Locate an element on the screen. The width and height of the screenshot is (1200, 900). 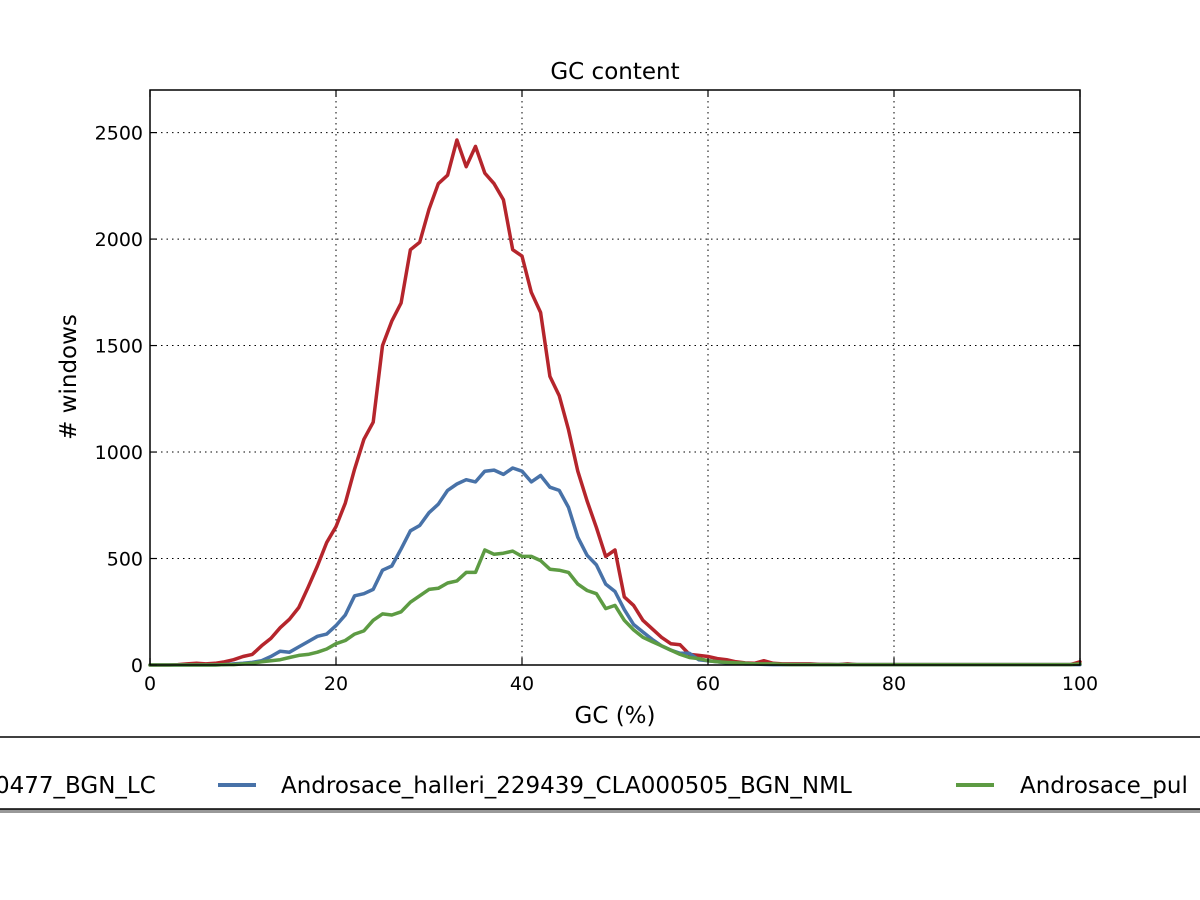
x-tick-label: 20 is located at coordinates (336, 684).